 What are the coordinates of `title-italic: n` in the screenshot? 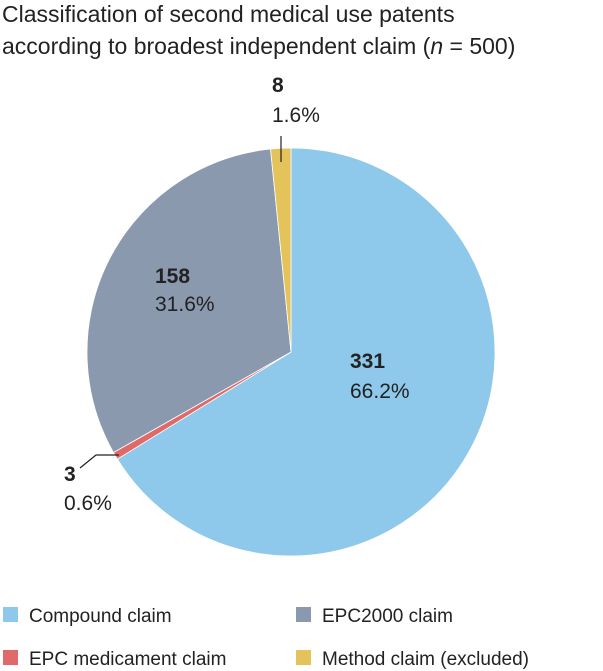 It's located at (436, 46).